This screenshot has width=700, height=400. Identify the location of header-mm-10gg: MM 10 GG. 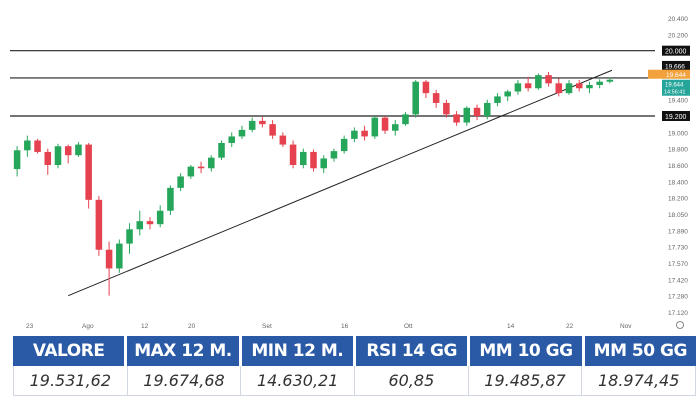
(527, 351).